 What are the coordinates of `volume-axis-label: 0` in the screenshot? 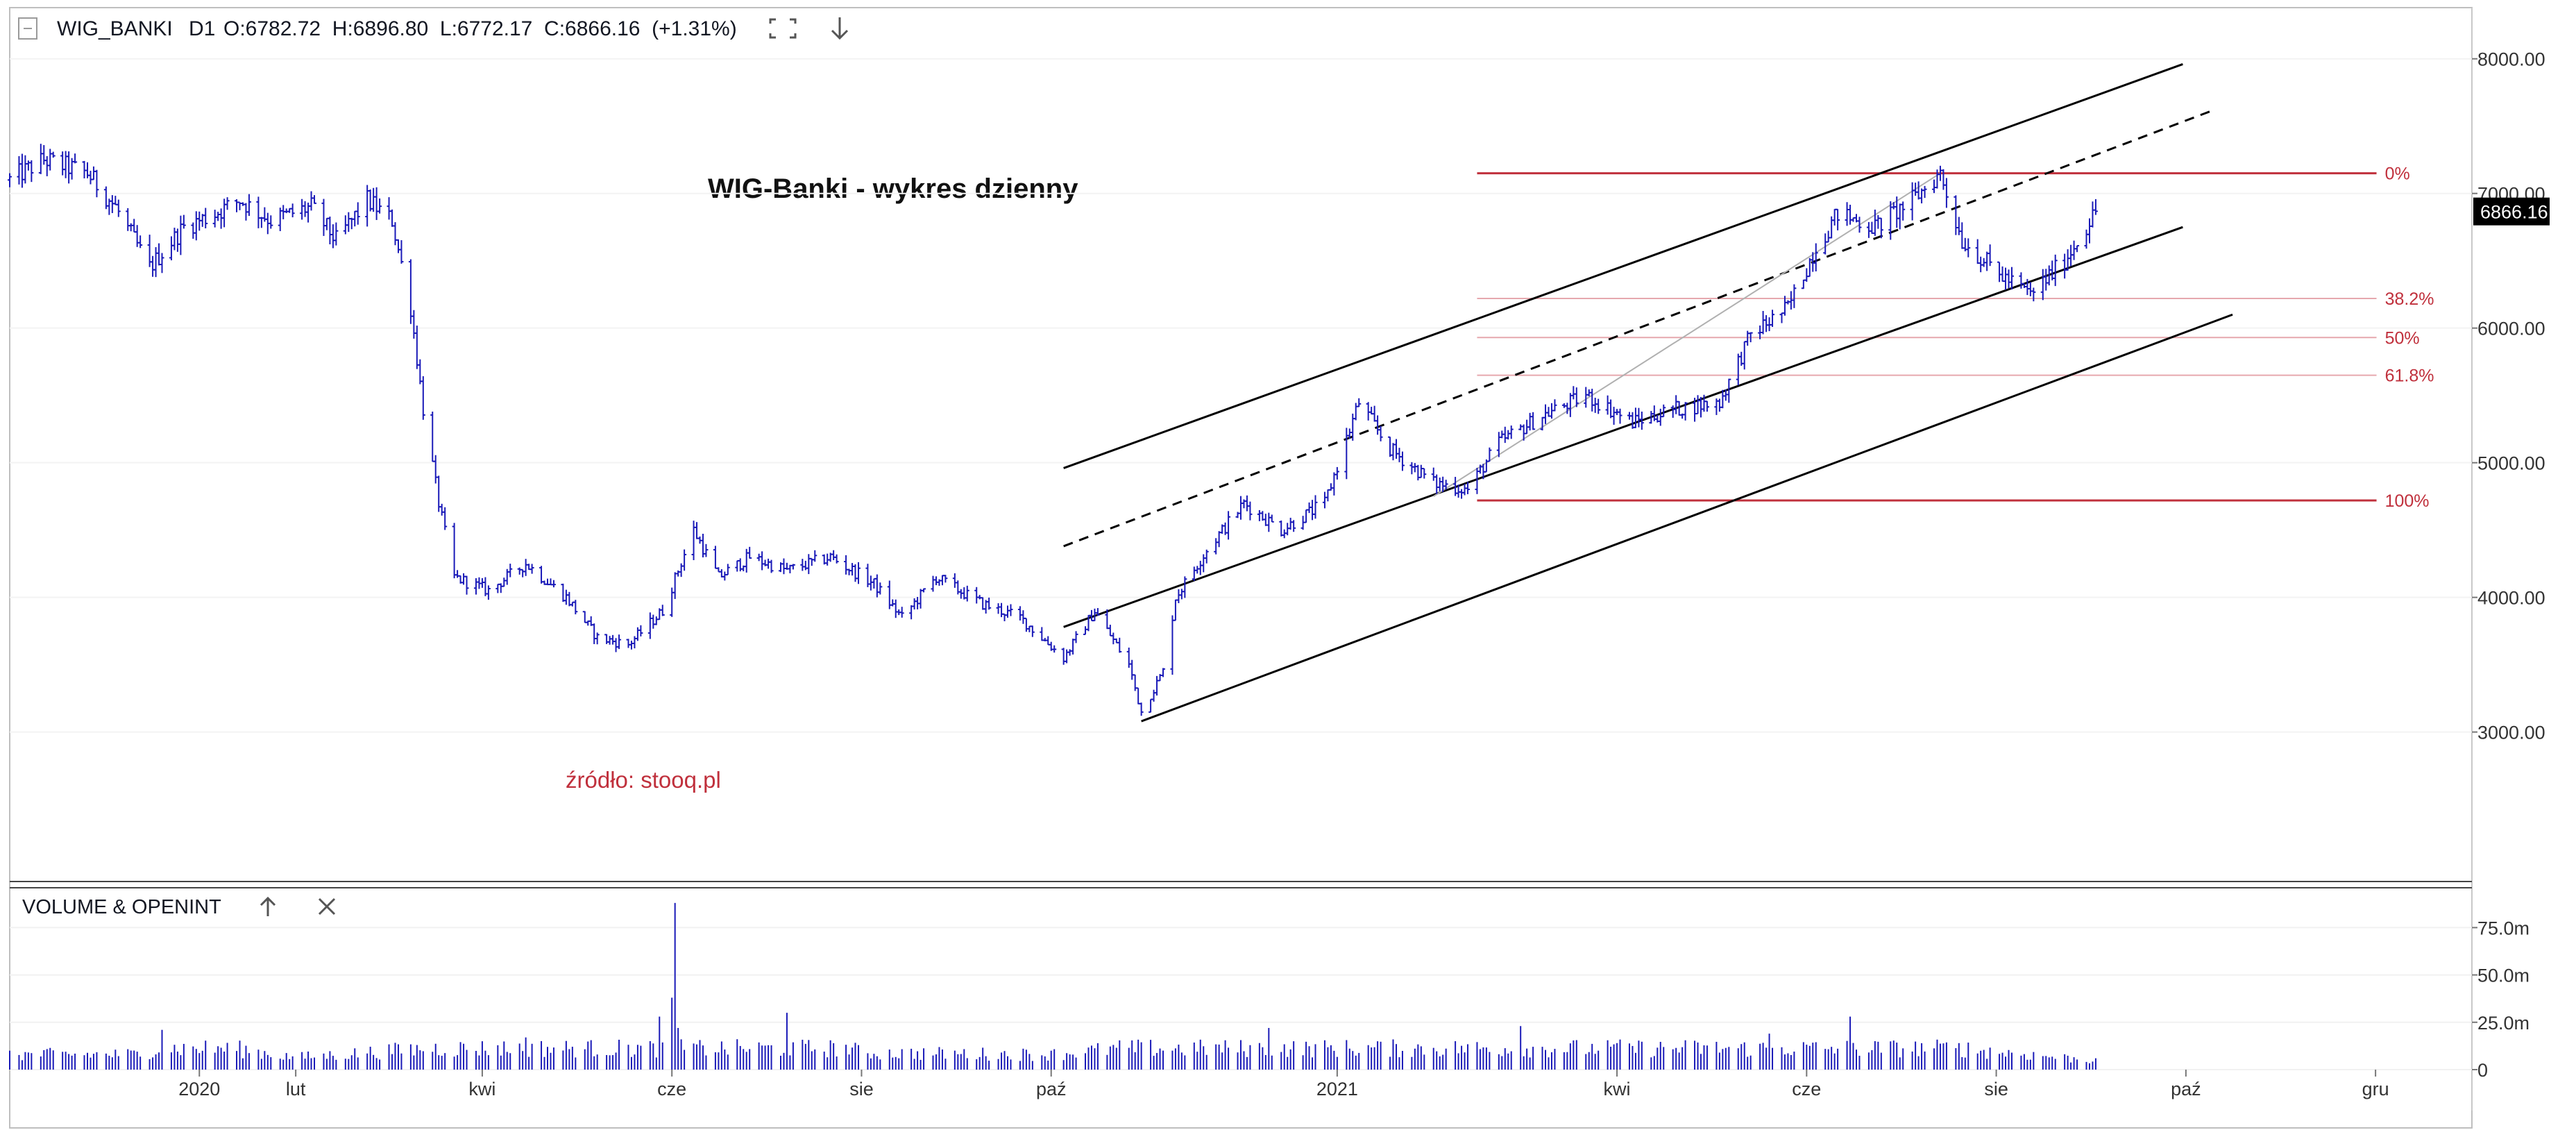 It's located at (2483, 1070).